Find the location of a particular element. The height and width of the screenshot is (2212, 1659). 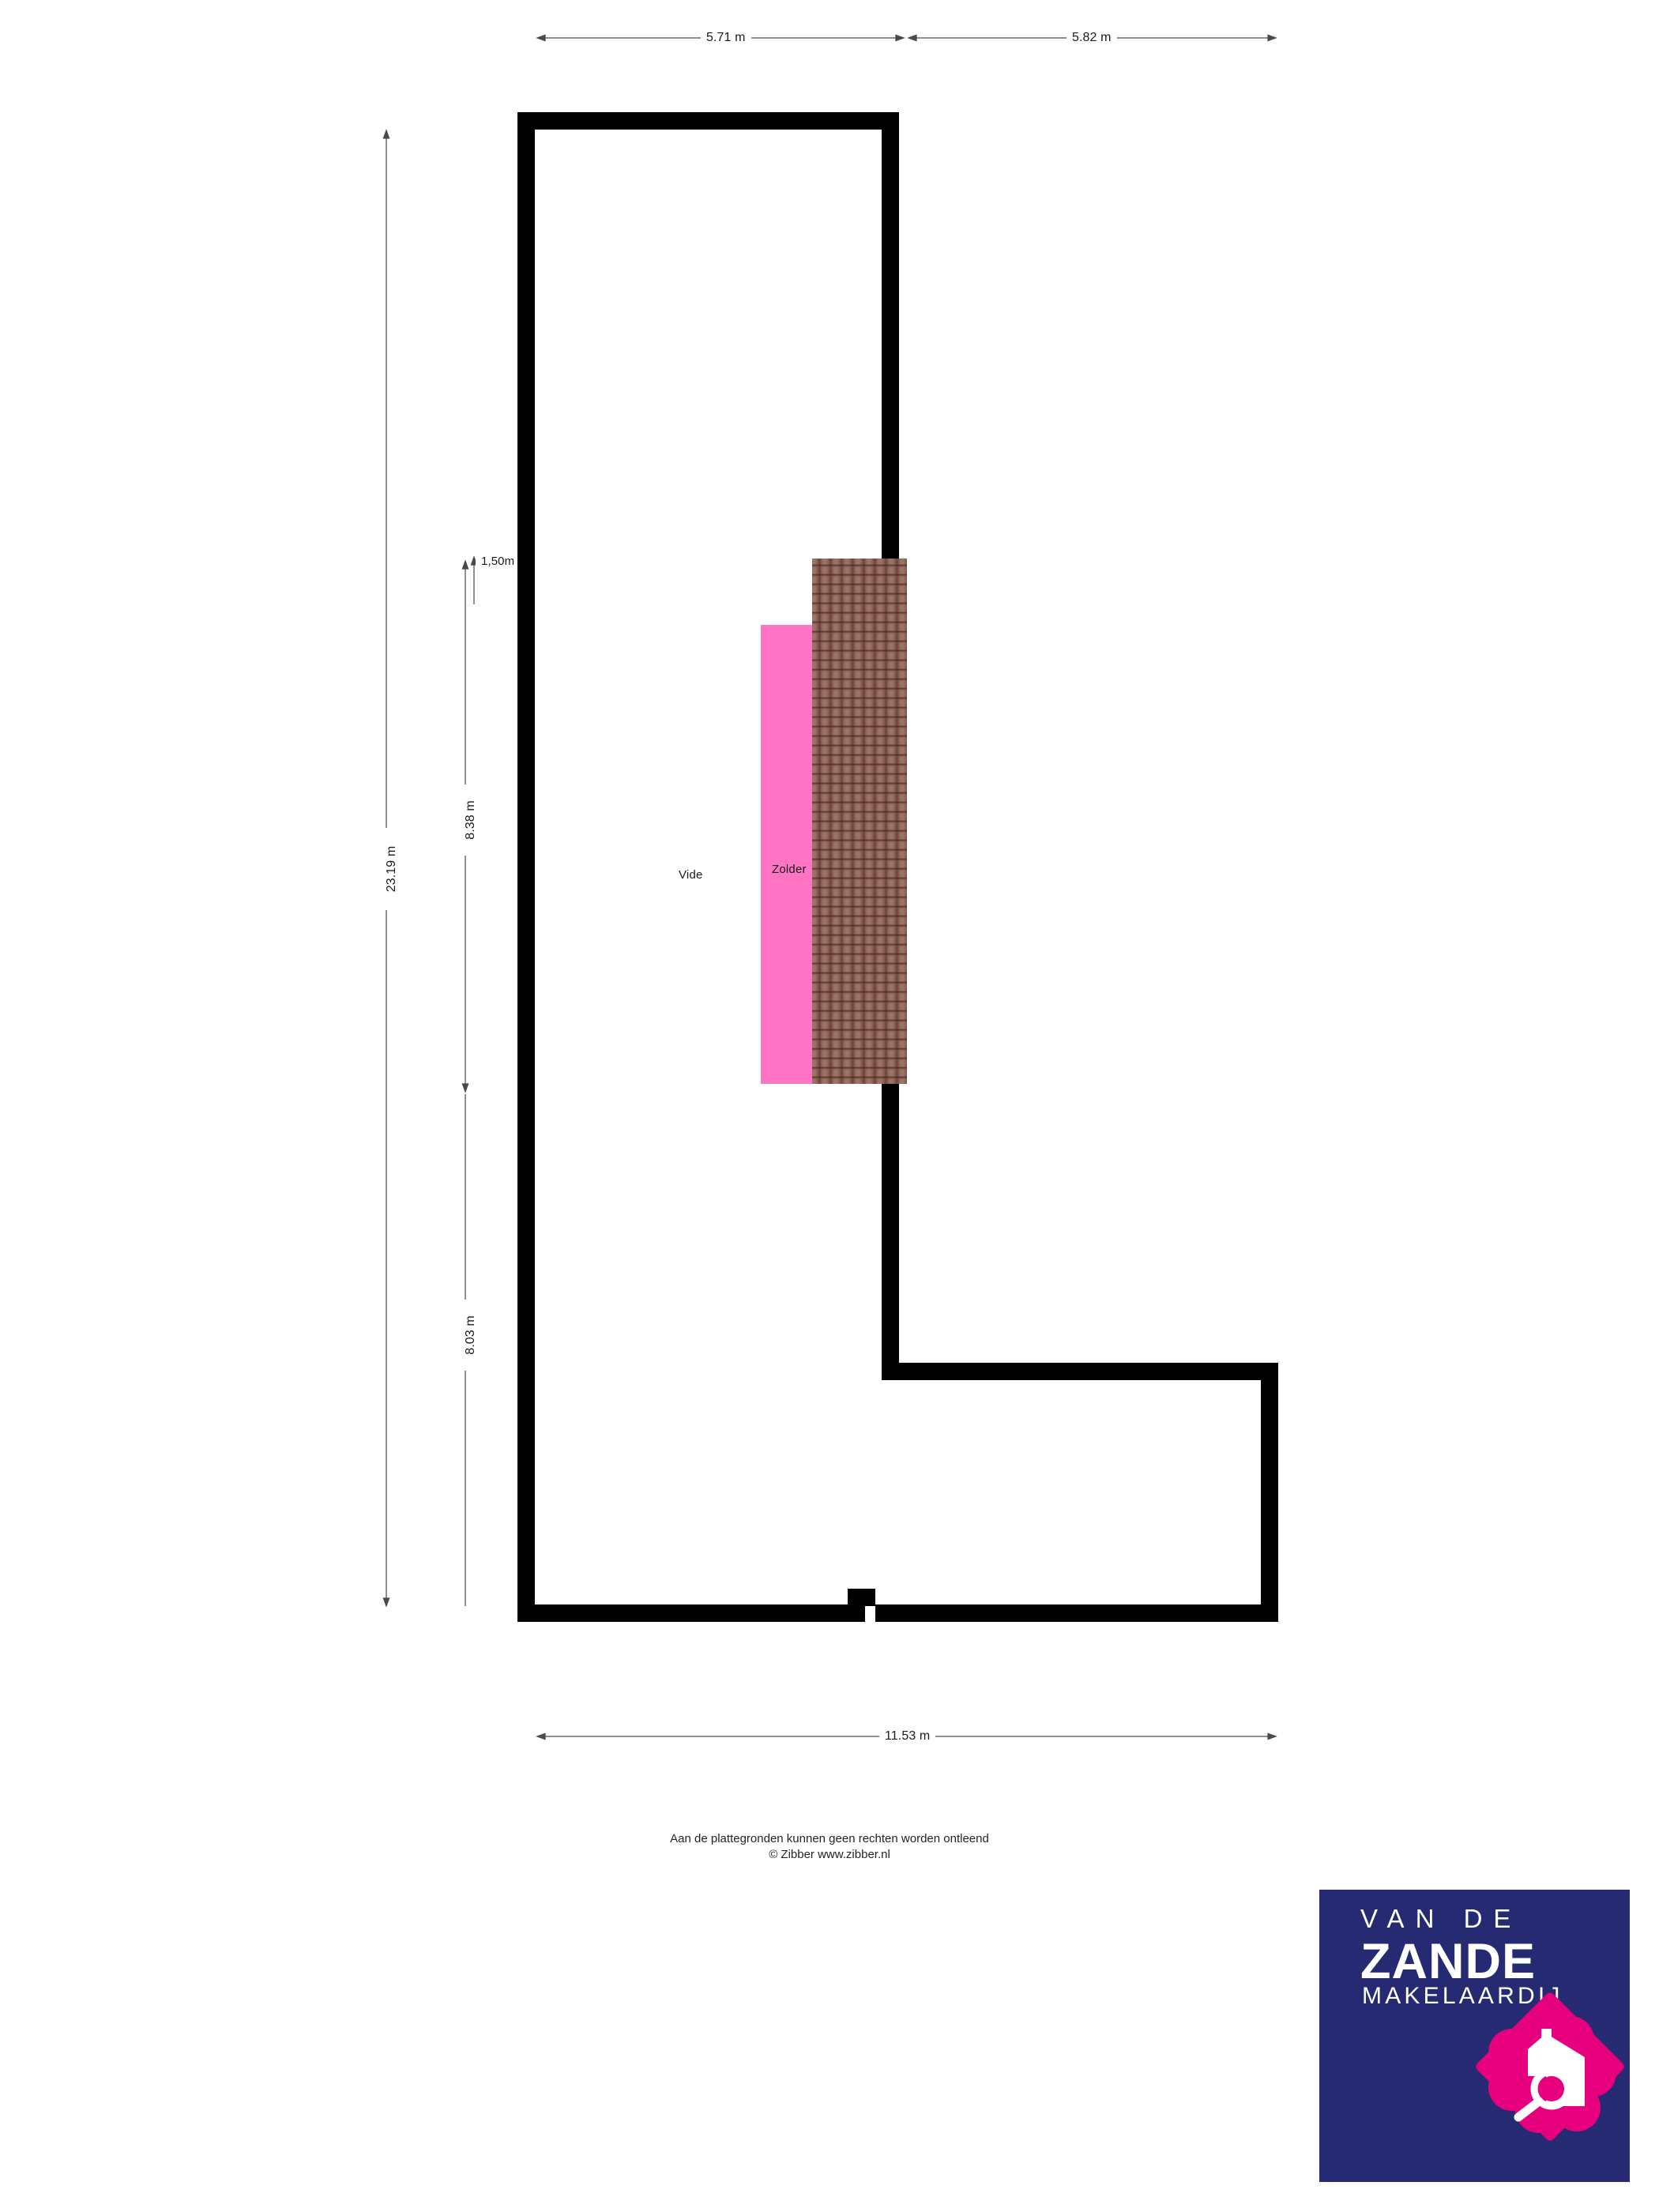

dimension-left-outer-label: 23.19 m is located at coordinates (392, 869).